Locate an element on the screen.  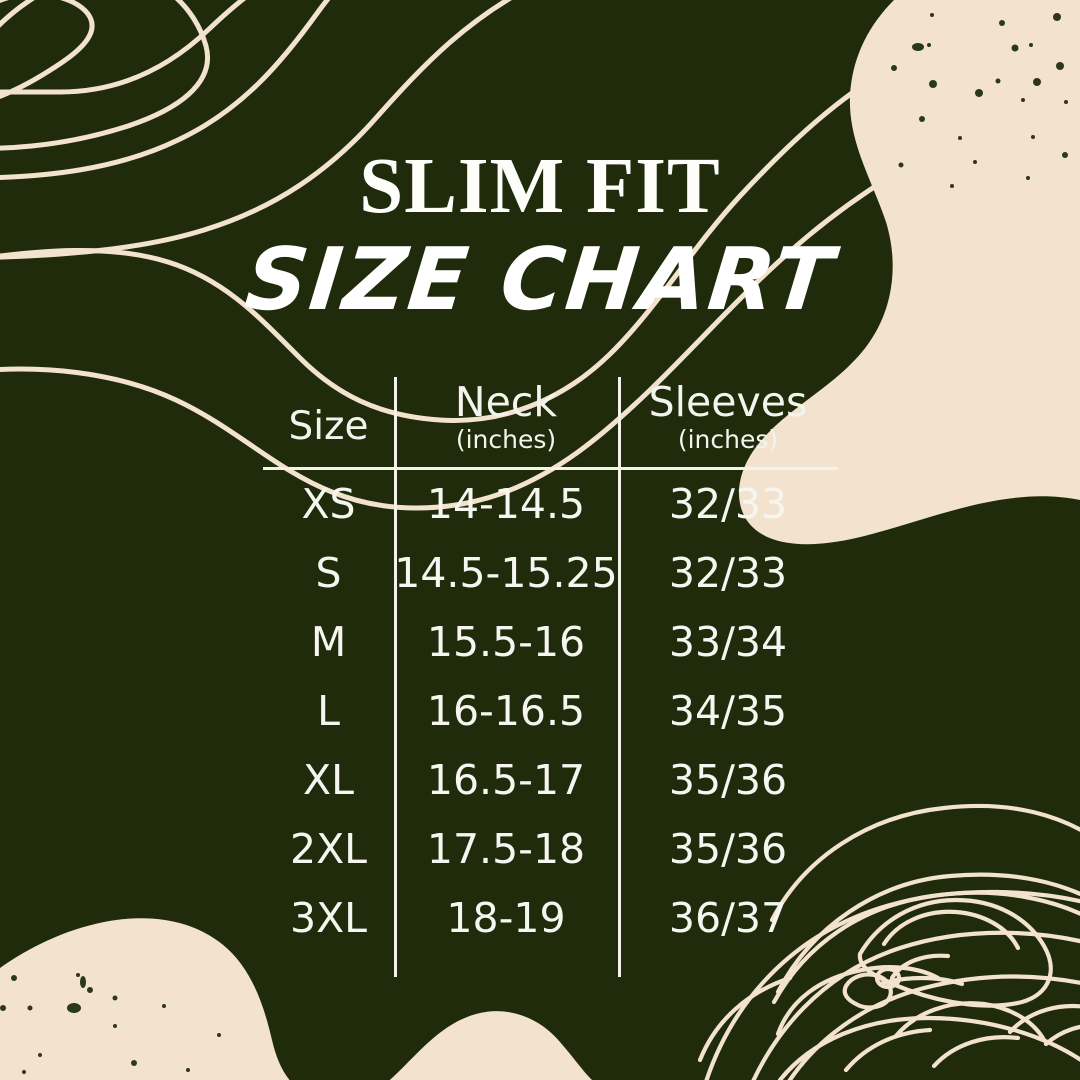
table-row: L 16-16.5 34/35 is located at coordinates (550, 711).